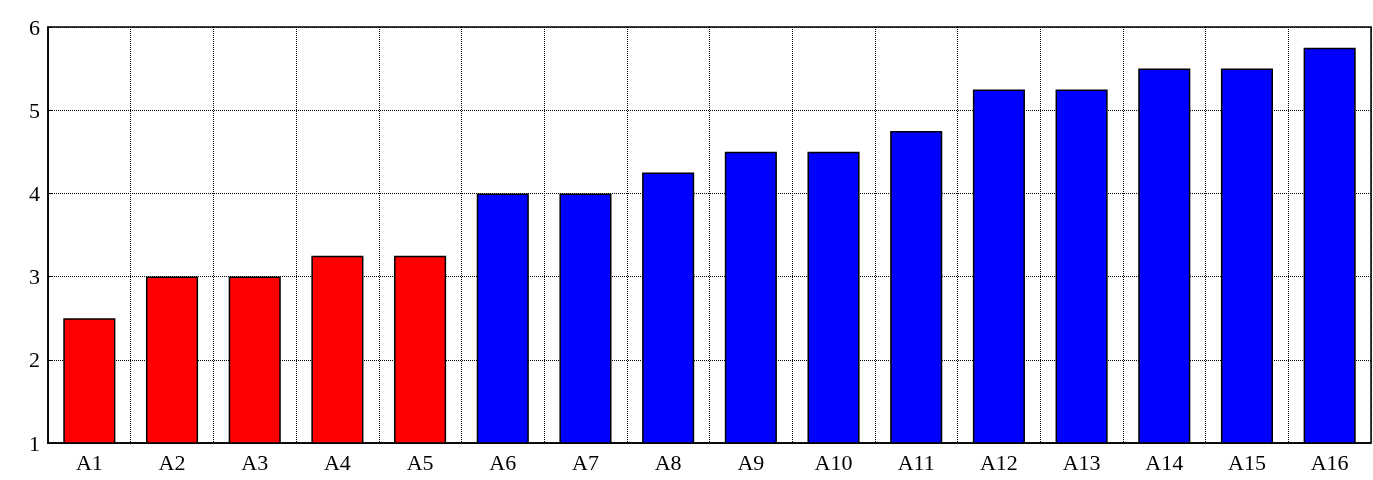 Image resolution: width=1373 pixels, height=480 pixels. I want to click on x-tick-label: A8, so click(668, 462).